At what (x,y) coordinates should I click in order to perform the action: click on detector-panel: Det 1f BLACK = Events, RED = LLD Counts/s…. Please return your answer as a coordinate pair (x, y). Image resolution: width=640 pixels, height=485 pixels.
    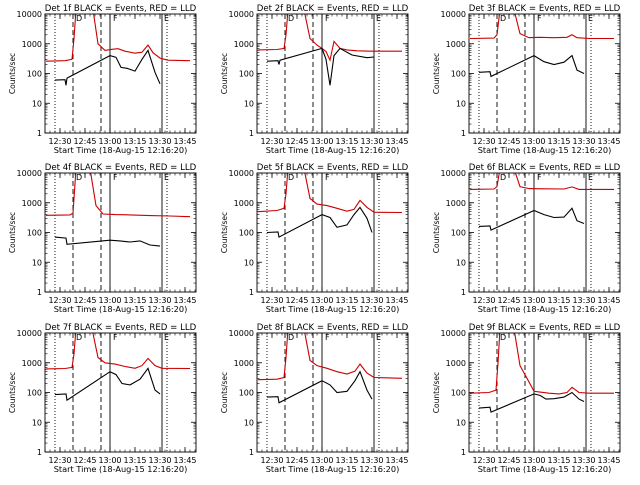
    Looking at the image, I should click on (102, 79).